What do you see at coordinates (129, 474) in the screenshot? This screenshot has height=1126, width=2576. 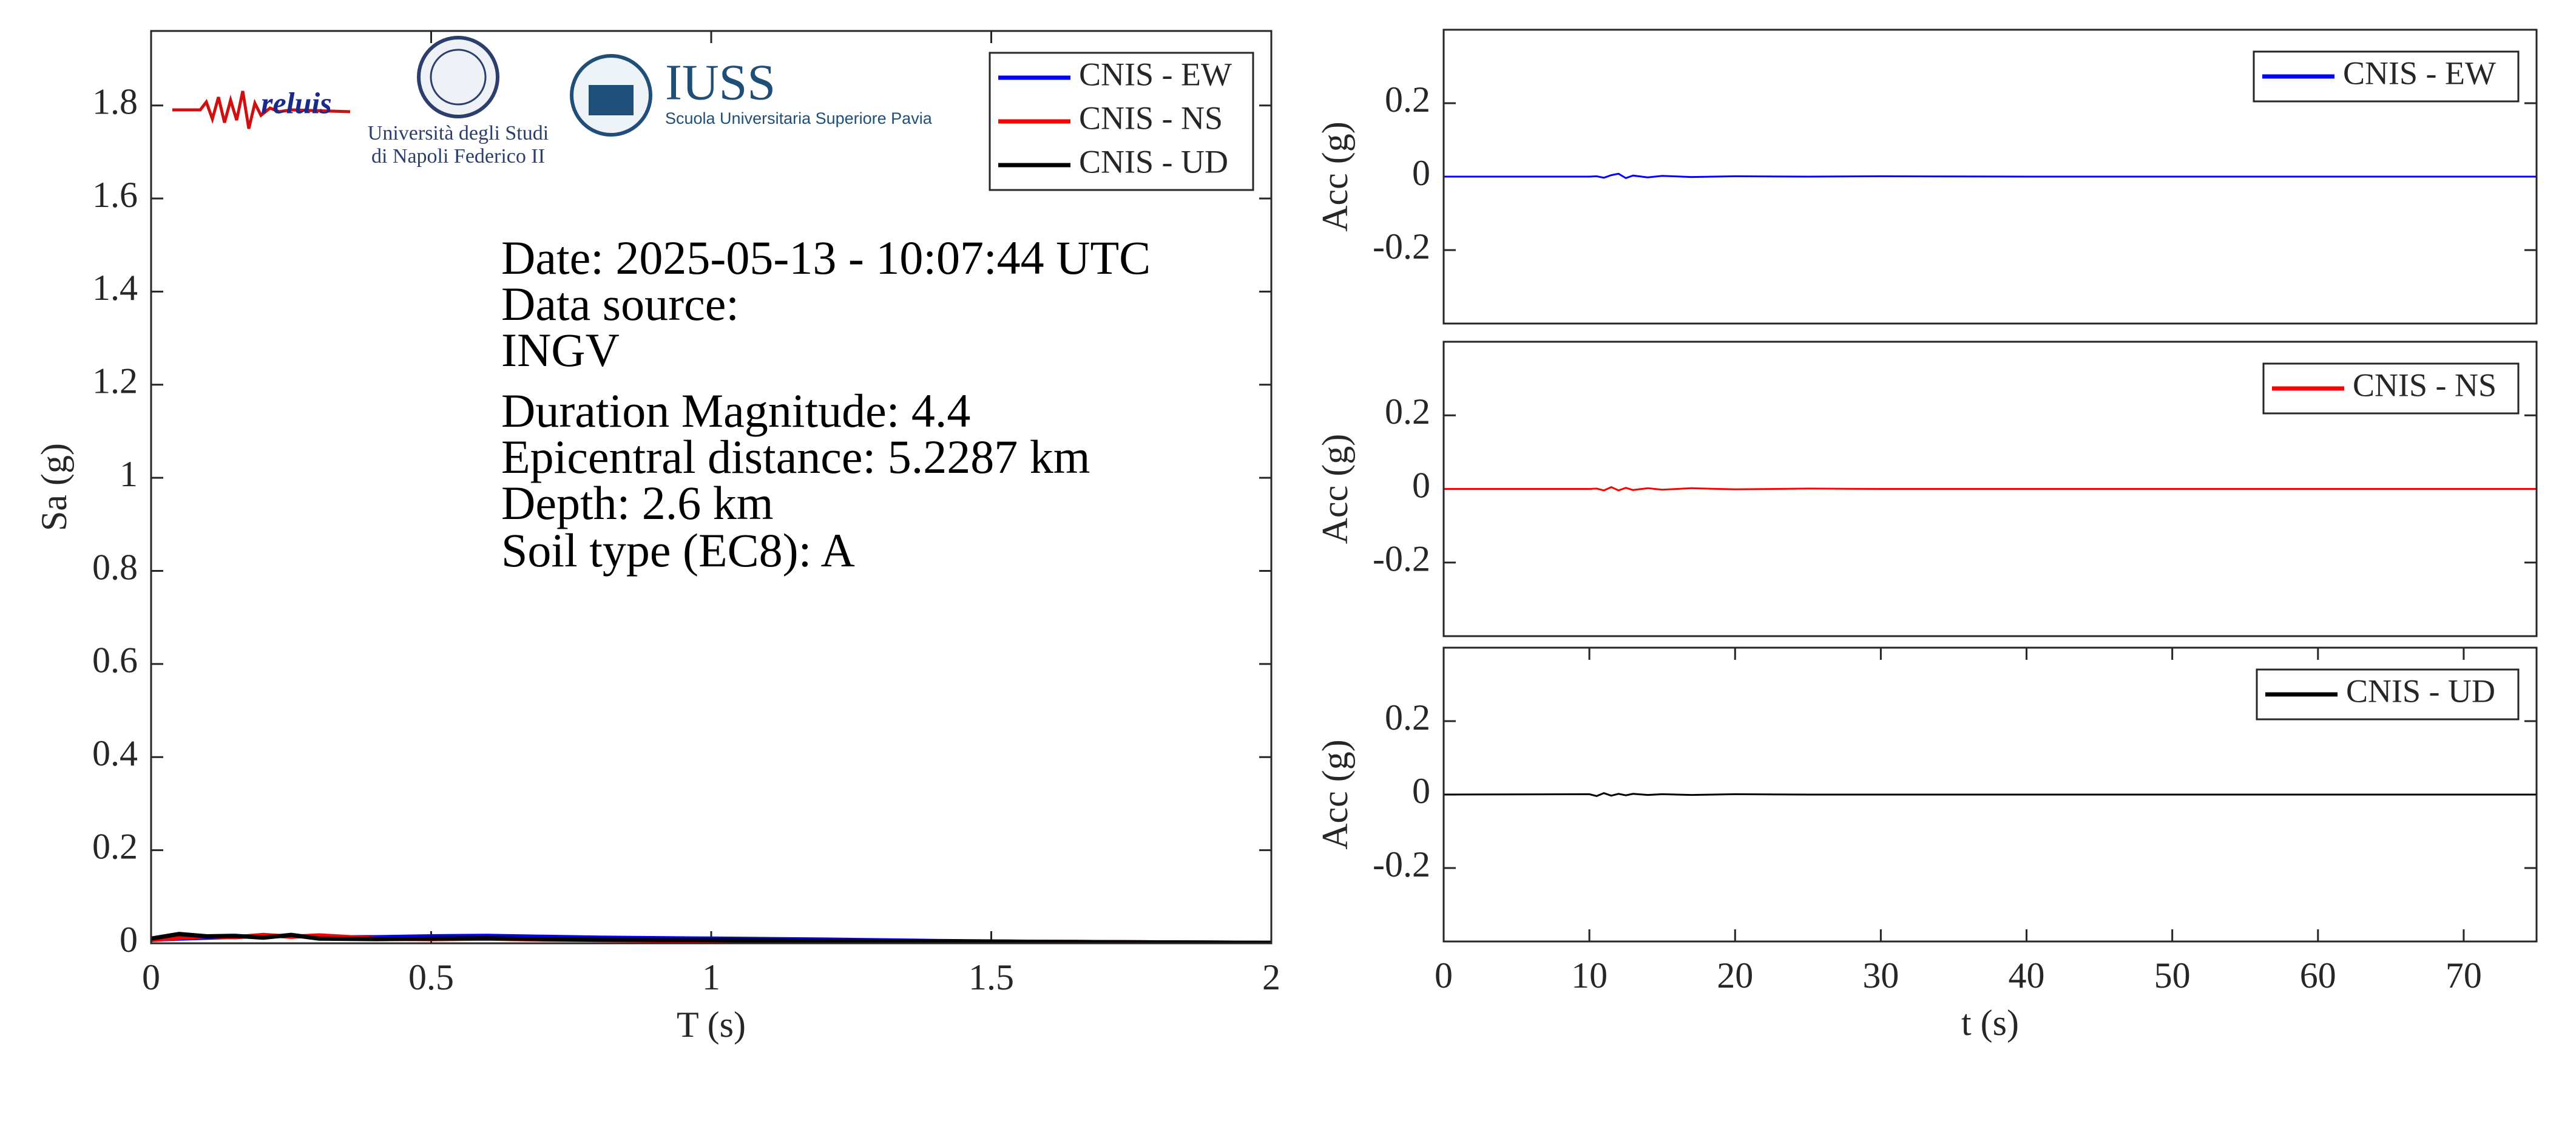 I see `y-tick-label: 1` at bounding box center [129, 474].